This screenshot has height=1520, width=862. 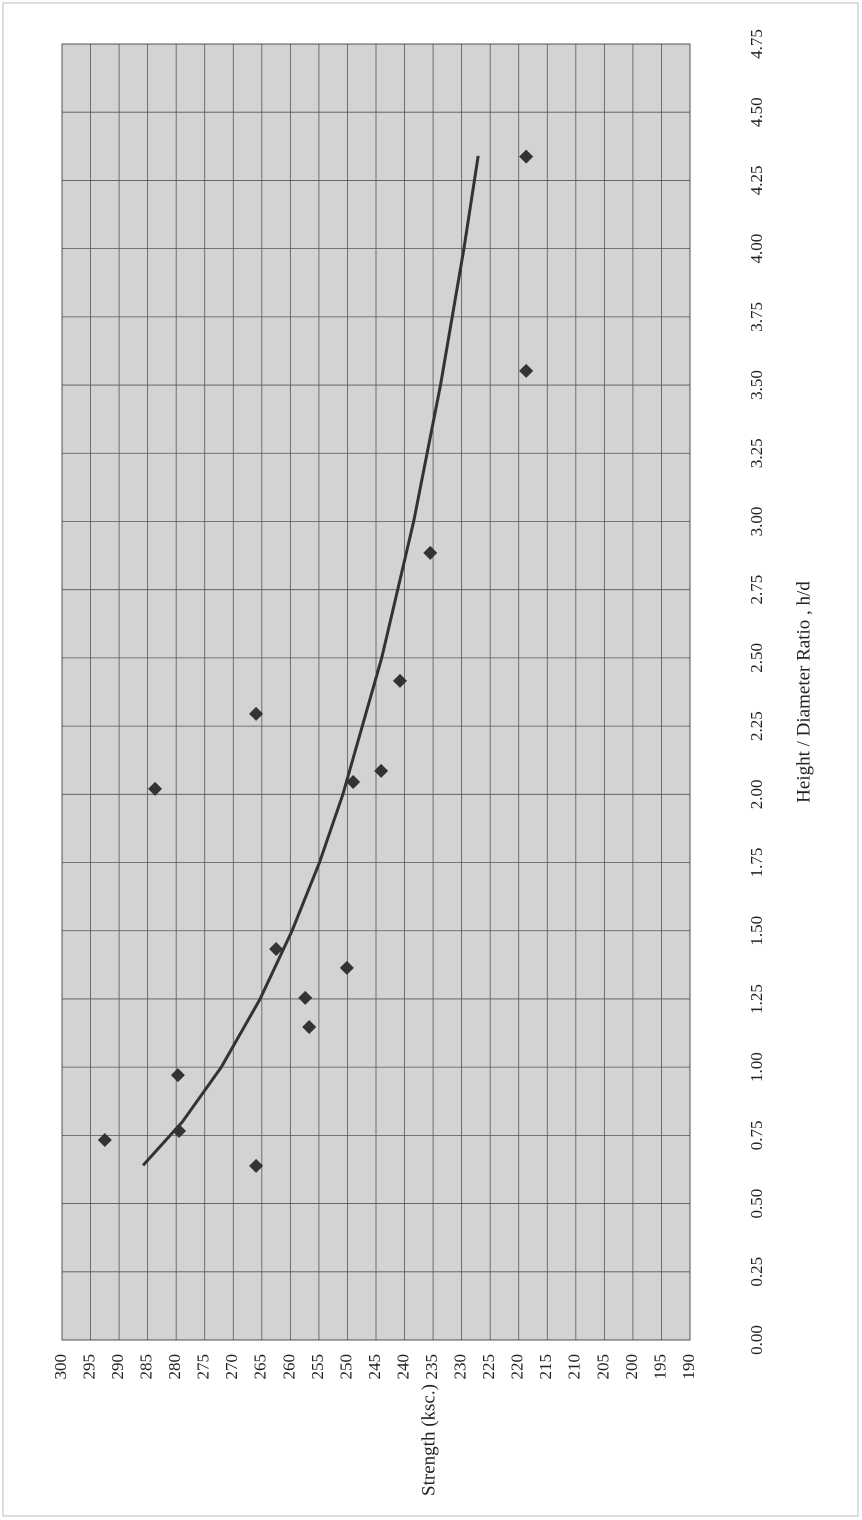 What do you see at coordinates (317, 1367) in the screenshot?
I see `y-tick-label: 255` at bounding box center [317, 1367].